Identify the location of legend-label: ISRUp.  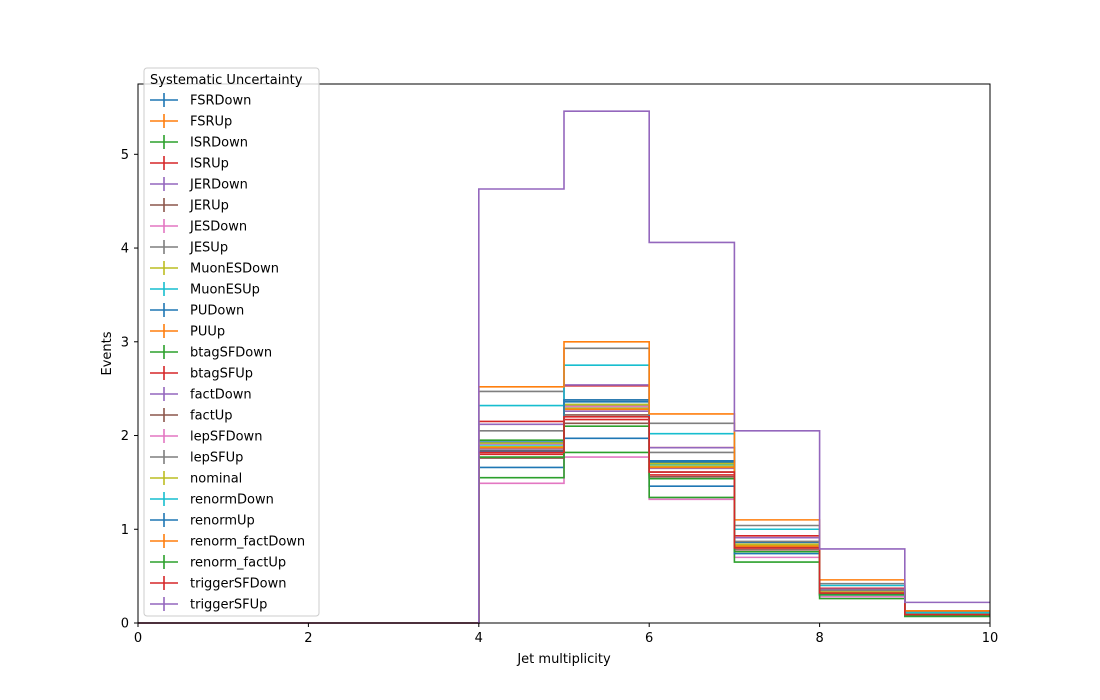
(209, 164).